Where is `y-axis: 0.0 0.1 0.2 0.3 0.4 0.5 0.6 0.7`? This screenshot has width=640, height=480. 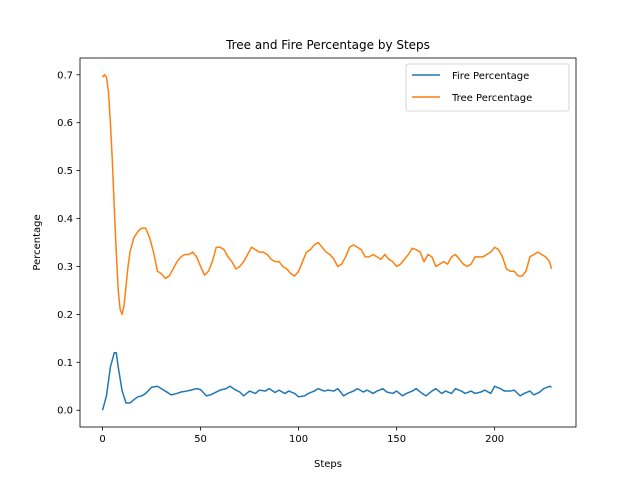
y-axis: 0.0 0.1 0.2 0.3 0.4 0.5 0.6 0.7 is located at coordinates (68, 243).